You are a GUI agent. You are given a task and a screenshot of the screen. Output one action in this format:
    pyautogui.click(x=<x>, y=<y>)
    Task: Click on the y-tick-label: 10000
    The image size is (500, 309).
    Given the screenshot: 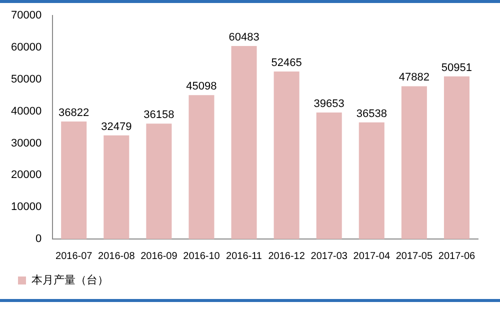 What is the action you would take?
    pyautogui.click(x=26, y=207)
    